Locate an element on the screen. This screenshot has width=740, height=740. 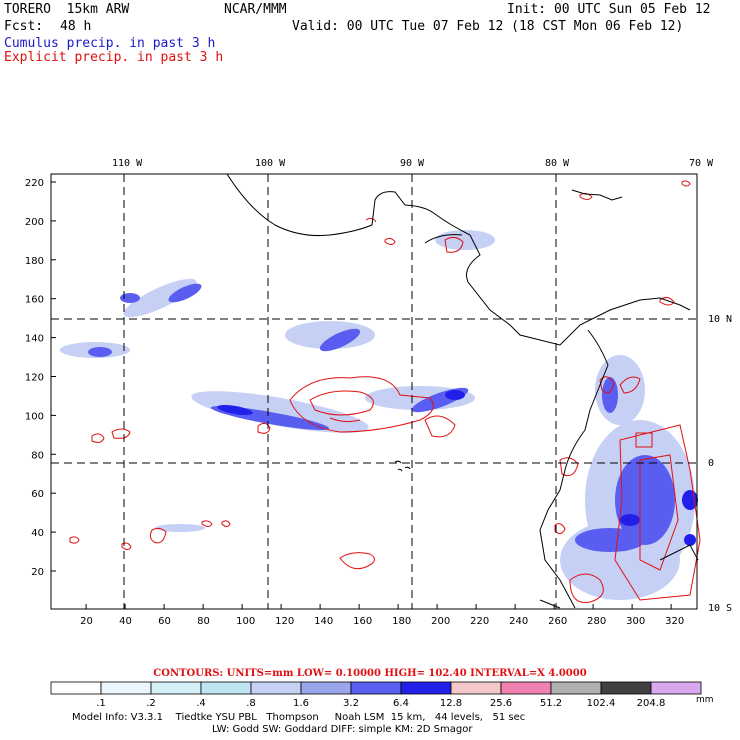
org-label: NCAR/MMM is located at coordinates (255, 9).